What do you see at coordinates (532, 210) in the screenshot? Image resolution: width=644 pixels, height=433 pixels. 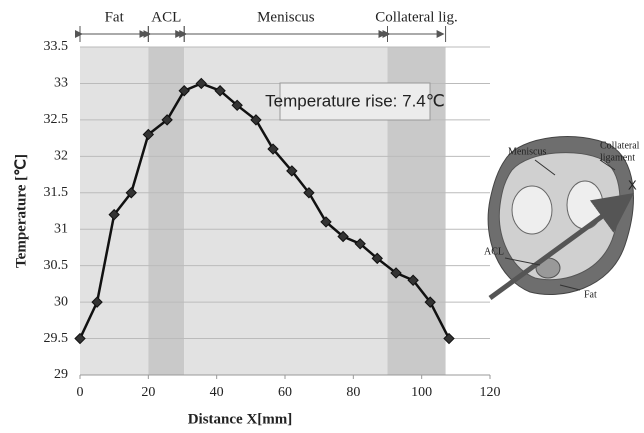 I see `condyle` at bounding box center [532, 210].